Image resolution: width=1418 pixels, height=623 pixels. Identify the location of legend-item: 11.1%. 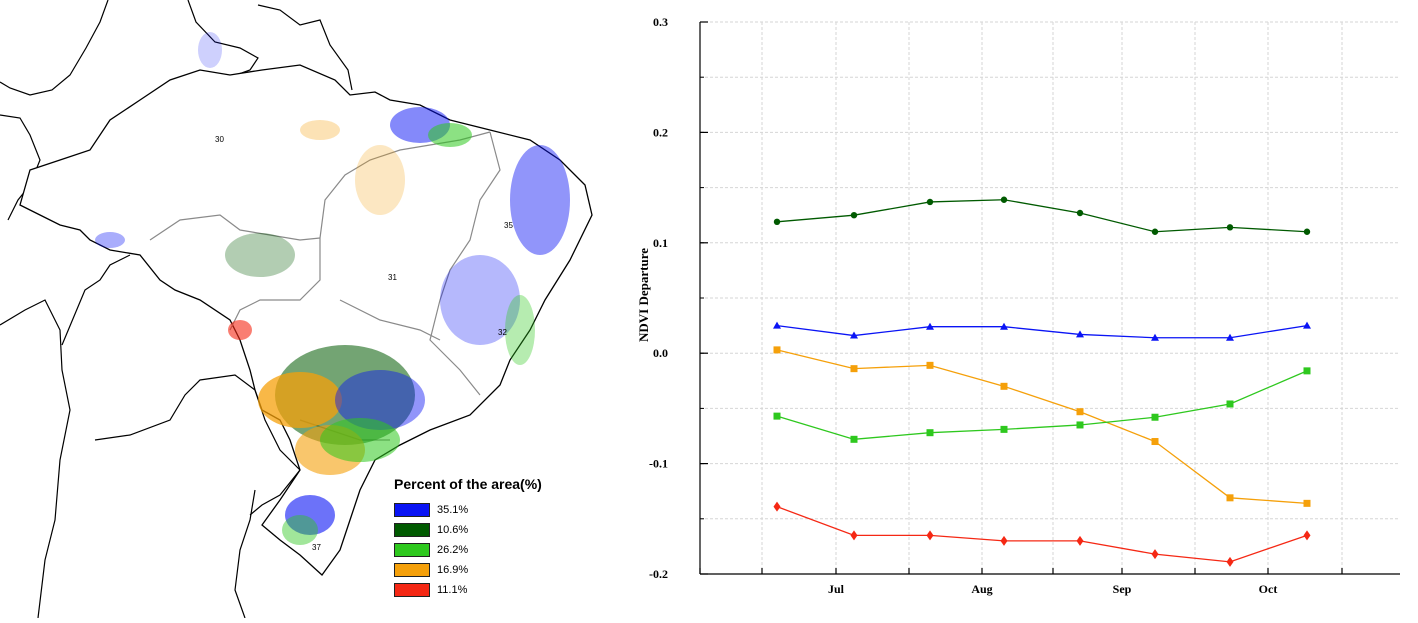
(489, 590).